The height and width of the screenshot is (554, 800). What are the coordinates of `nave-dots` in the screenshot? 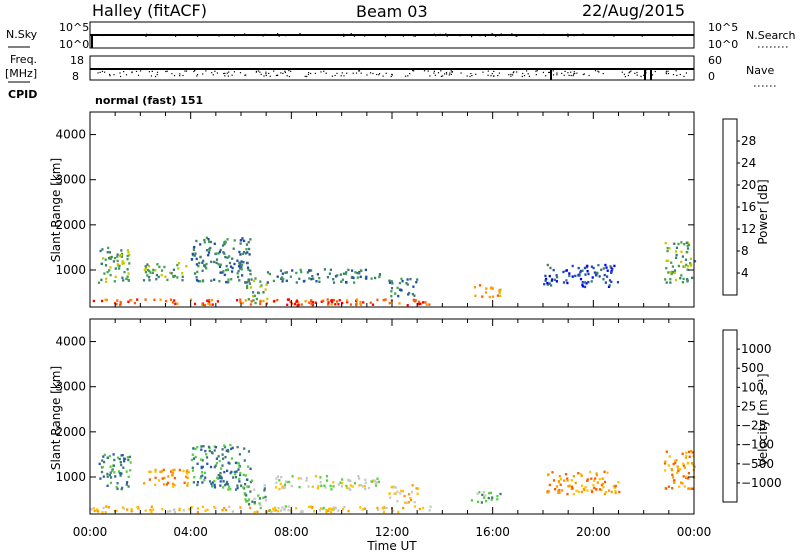 It's located at (392, 74).